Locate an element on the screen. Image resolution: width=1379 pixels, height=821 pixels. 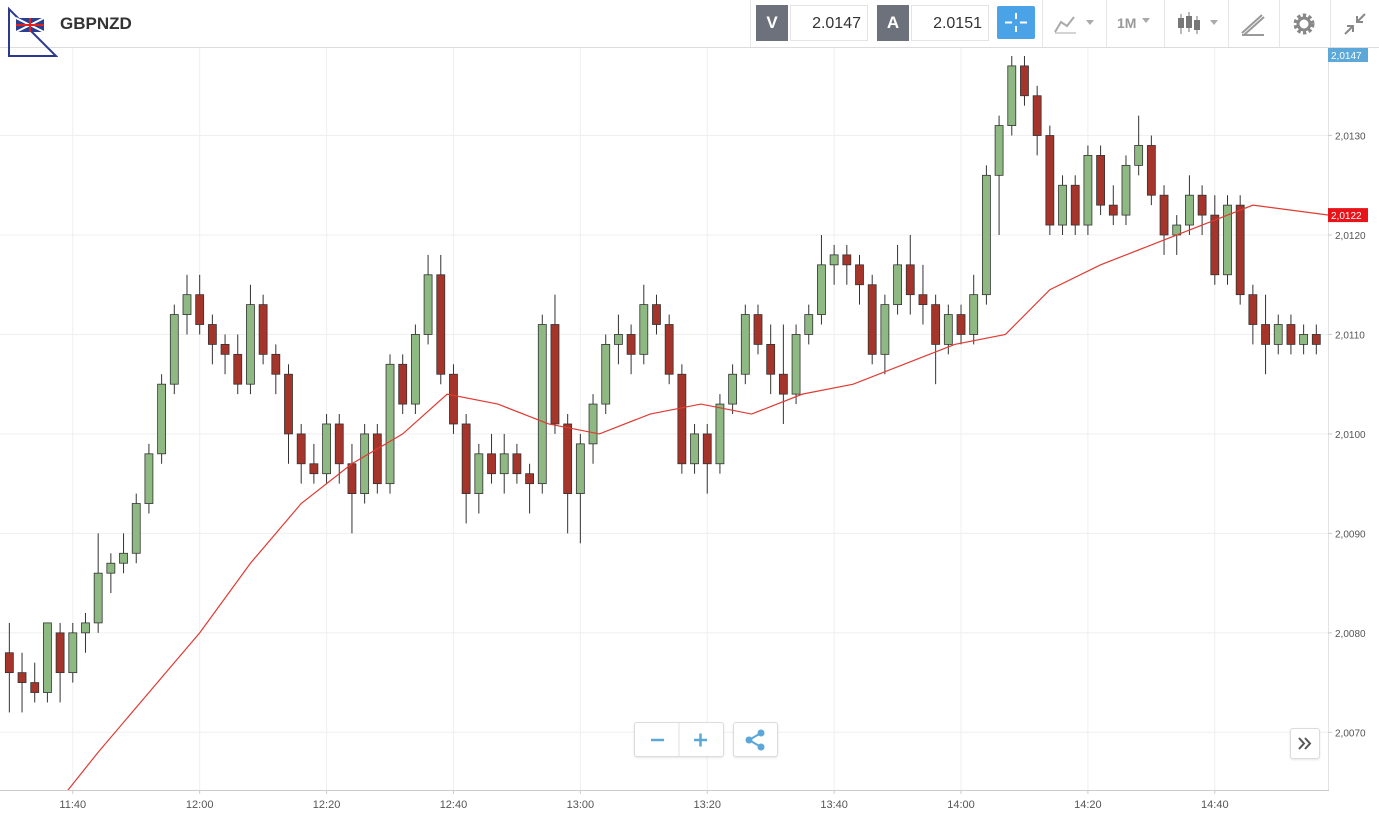
timeframe: 1M is located at coordinates (1127, 23).